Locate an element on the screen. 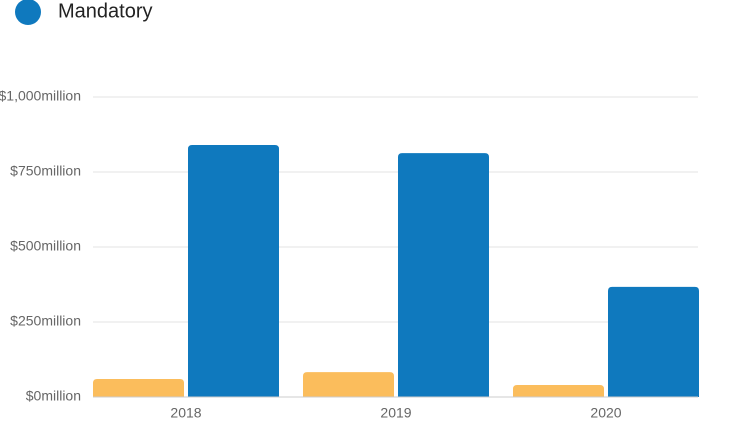 The height and width of the screenshot is (430, 750). y-tick-label: $500million is located at coordinates (45, 246).